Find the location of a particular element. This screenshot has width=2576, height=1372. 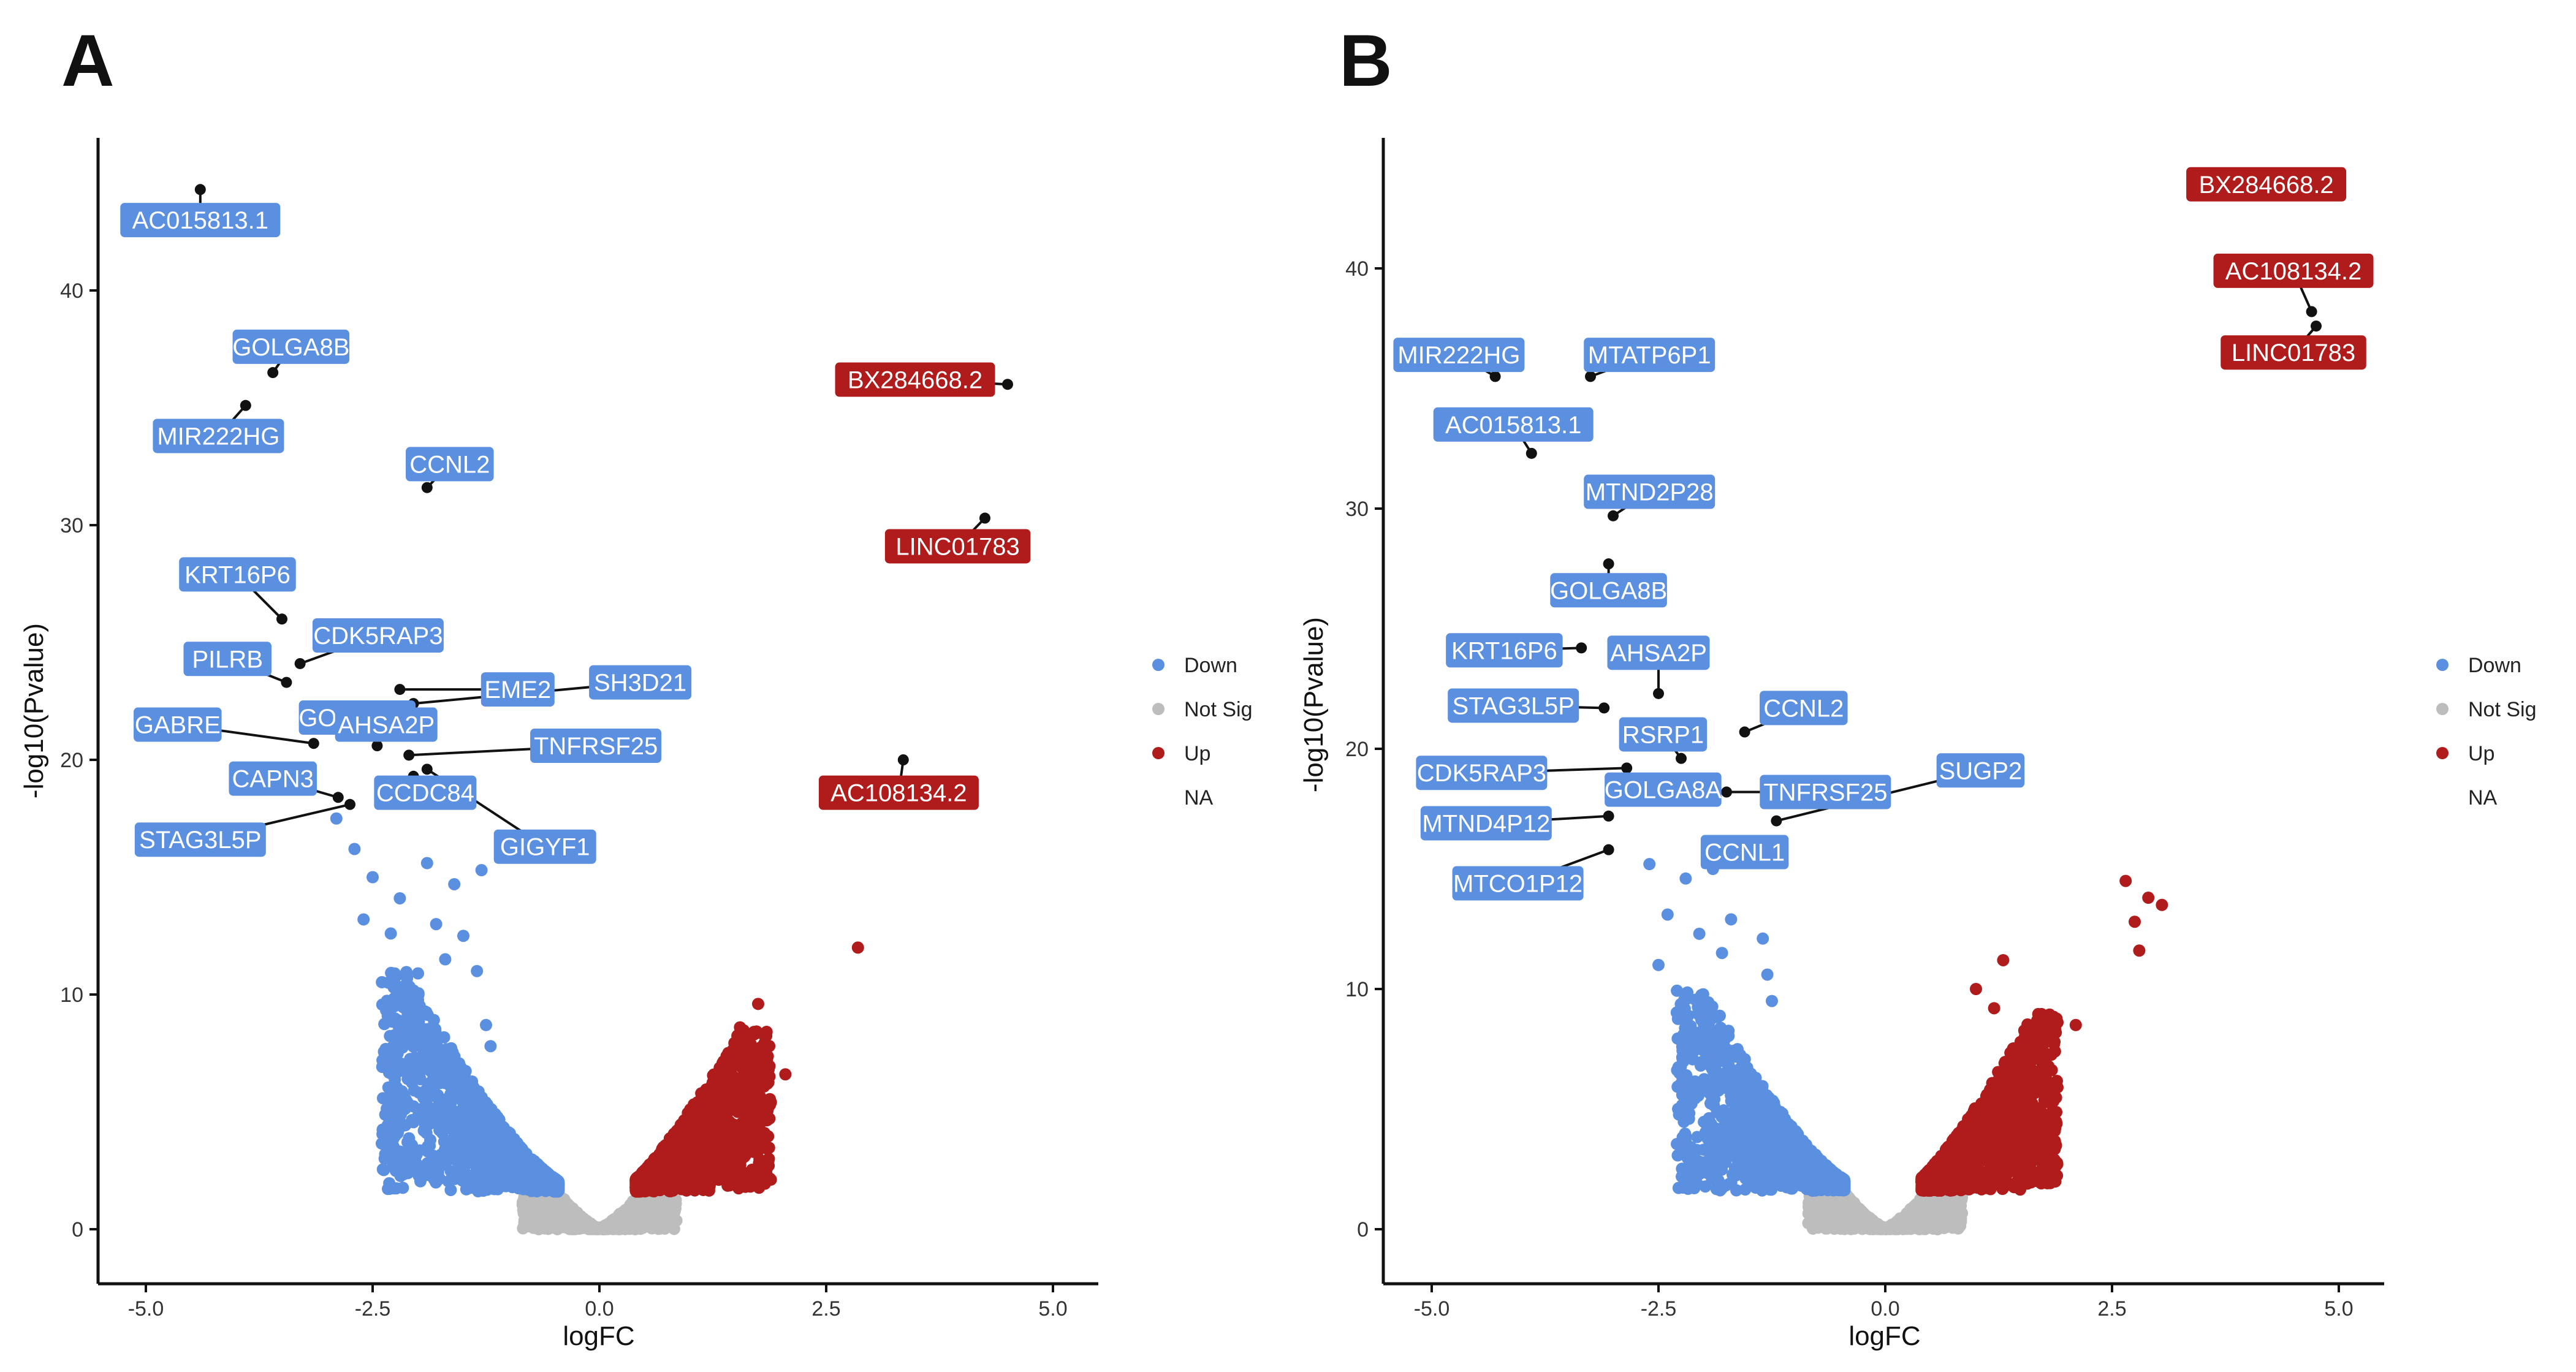

panel-a-gene-label: AC015813.1 is located at coordinates (200, 220).